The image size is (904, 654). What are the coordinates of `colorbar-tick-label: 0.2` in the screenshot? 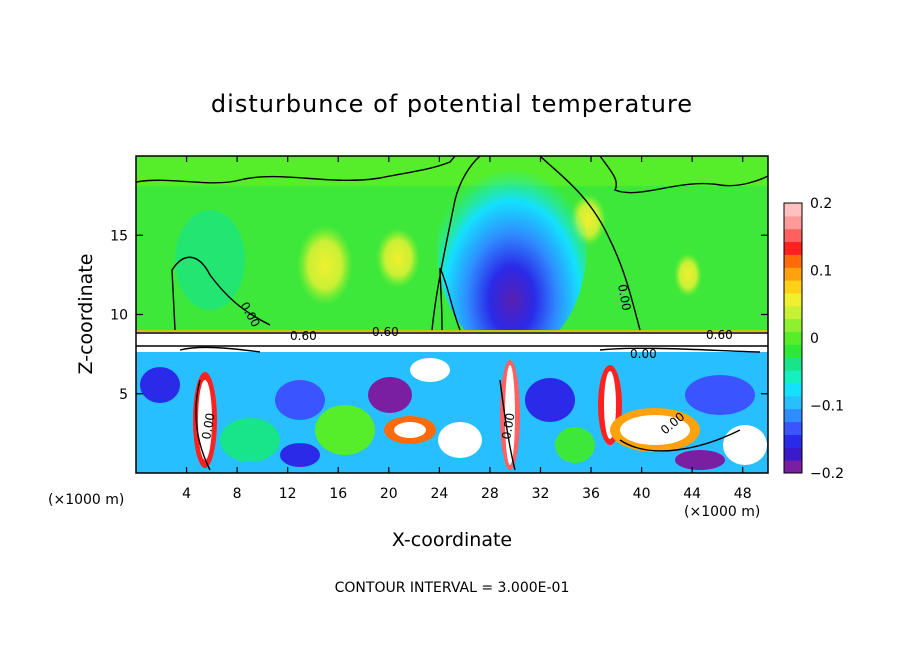 It's located at (821, 204).